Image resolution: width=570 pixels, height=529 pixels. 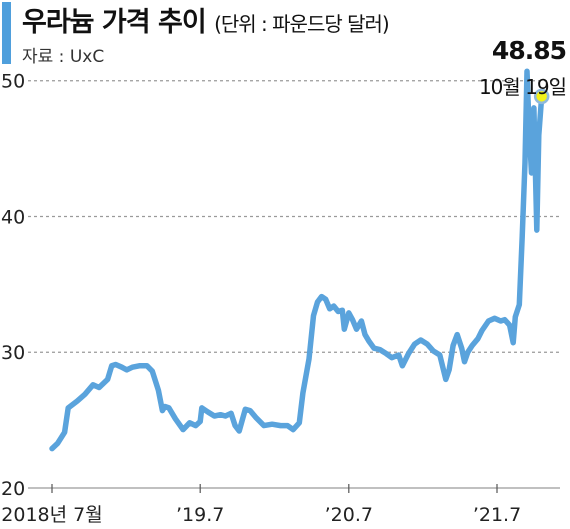 What do you see at coordinates (51, 515) in the screenshot?
I see `x-tick-label-0: 2018년 7월` at bounding box center [51, 515].